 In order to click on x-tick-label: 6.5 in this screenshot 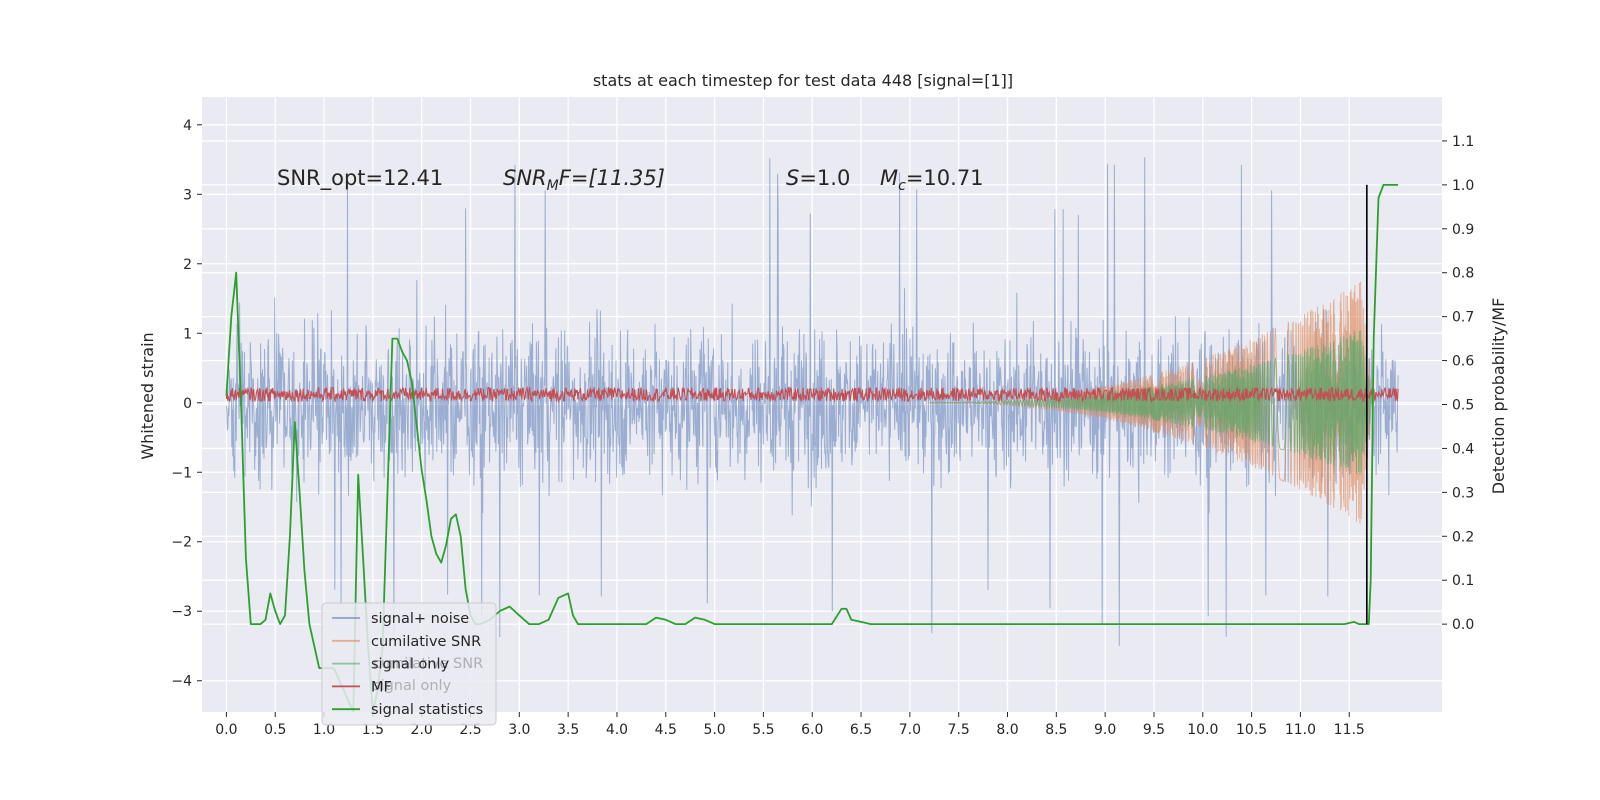, I will do `click(861, 730)`.